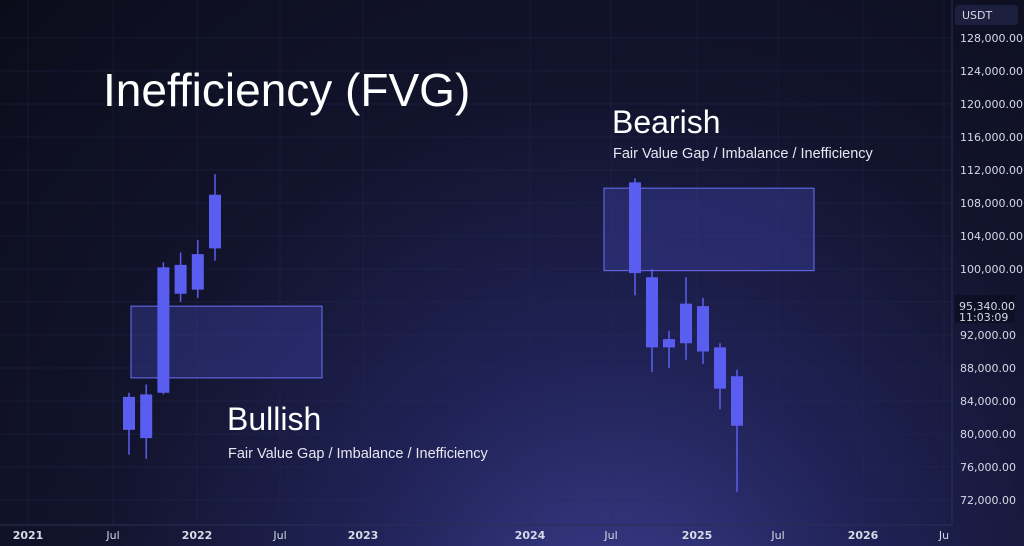  I want to click on currency-label: USDT, so click(977, 15).